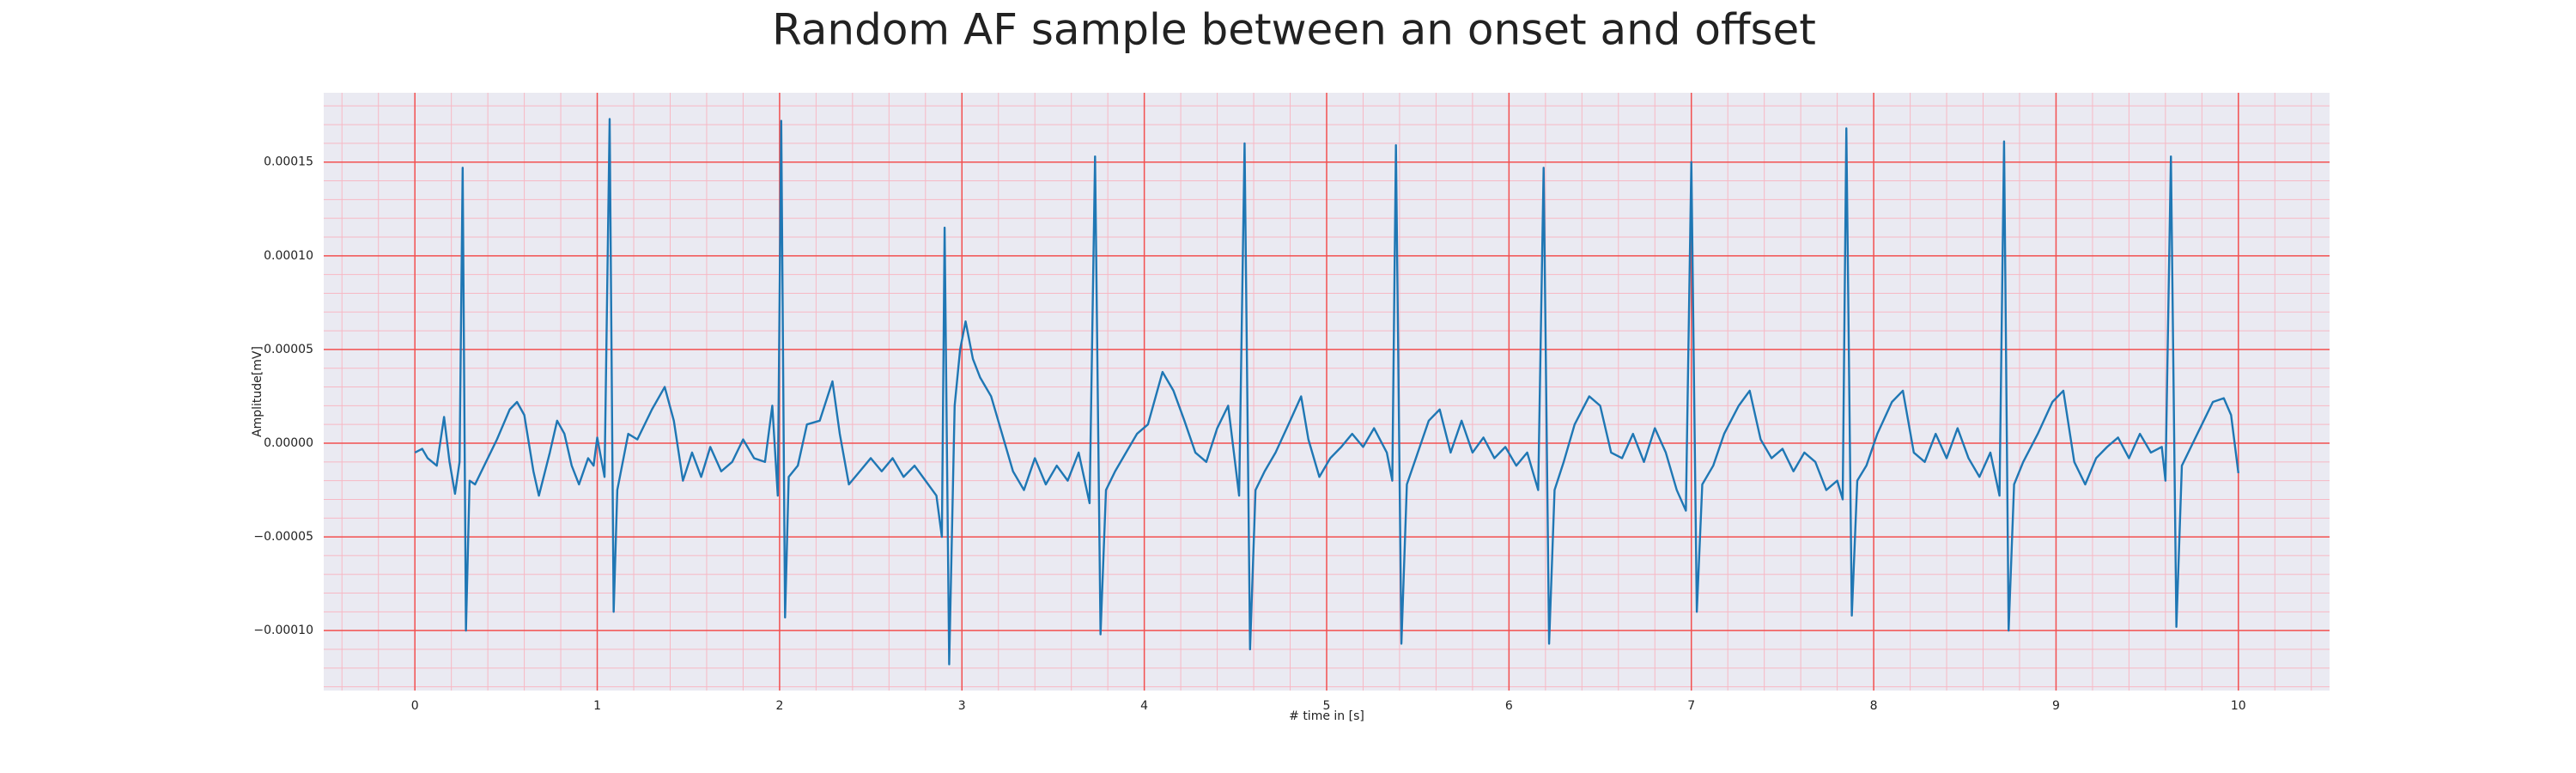 Image resolution: width=2576 pixels, height=773 pixels. I want to click on y-tick-label: −0.00005, so click(283, 537).